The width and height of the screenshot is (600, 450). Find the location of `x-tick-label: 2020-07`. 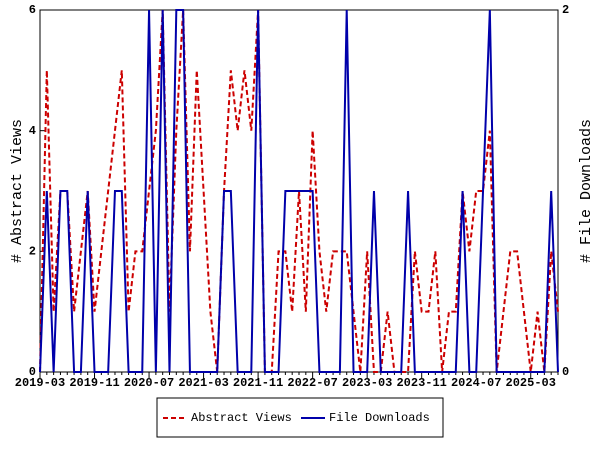

x-tick-label: 2020-07 is located at coordinates (149, 383).